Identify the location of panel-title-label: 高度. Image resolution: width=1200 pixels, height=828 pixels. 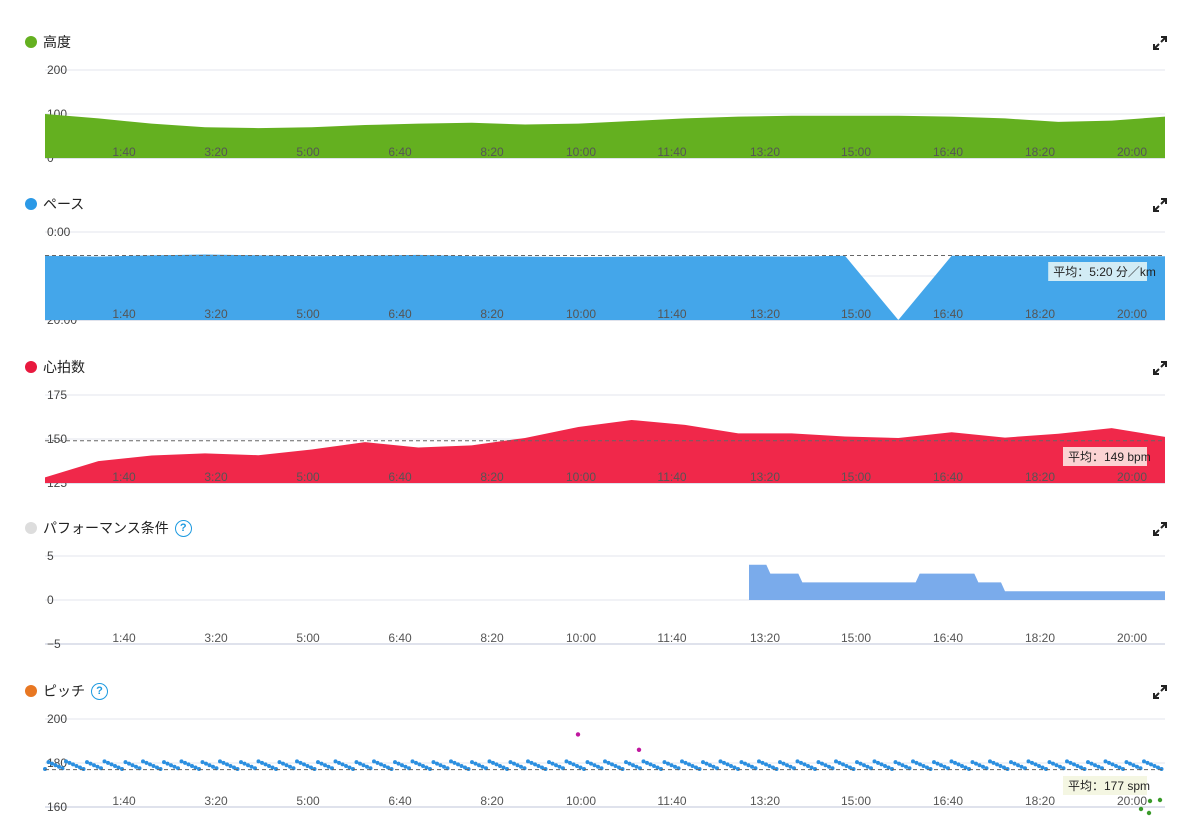
(57, 42).